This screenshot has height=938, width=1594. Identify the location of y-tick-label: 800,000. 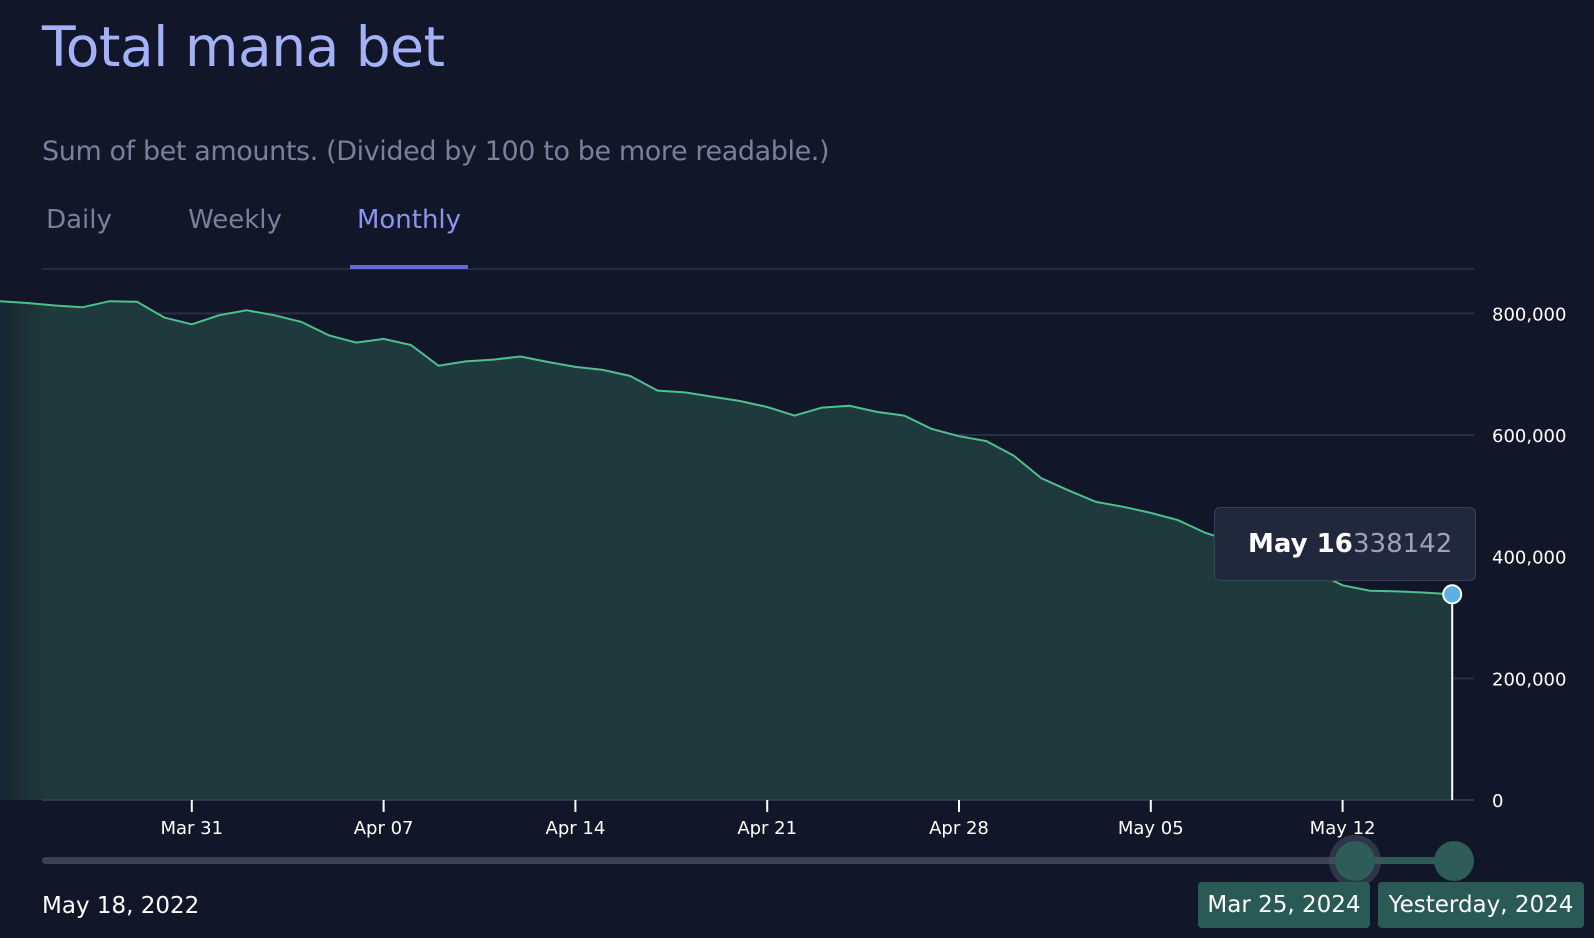
(1529, 314).